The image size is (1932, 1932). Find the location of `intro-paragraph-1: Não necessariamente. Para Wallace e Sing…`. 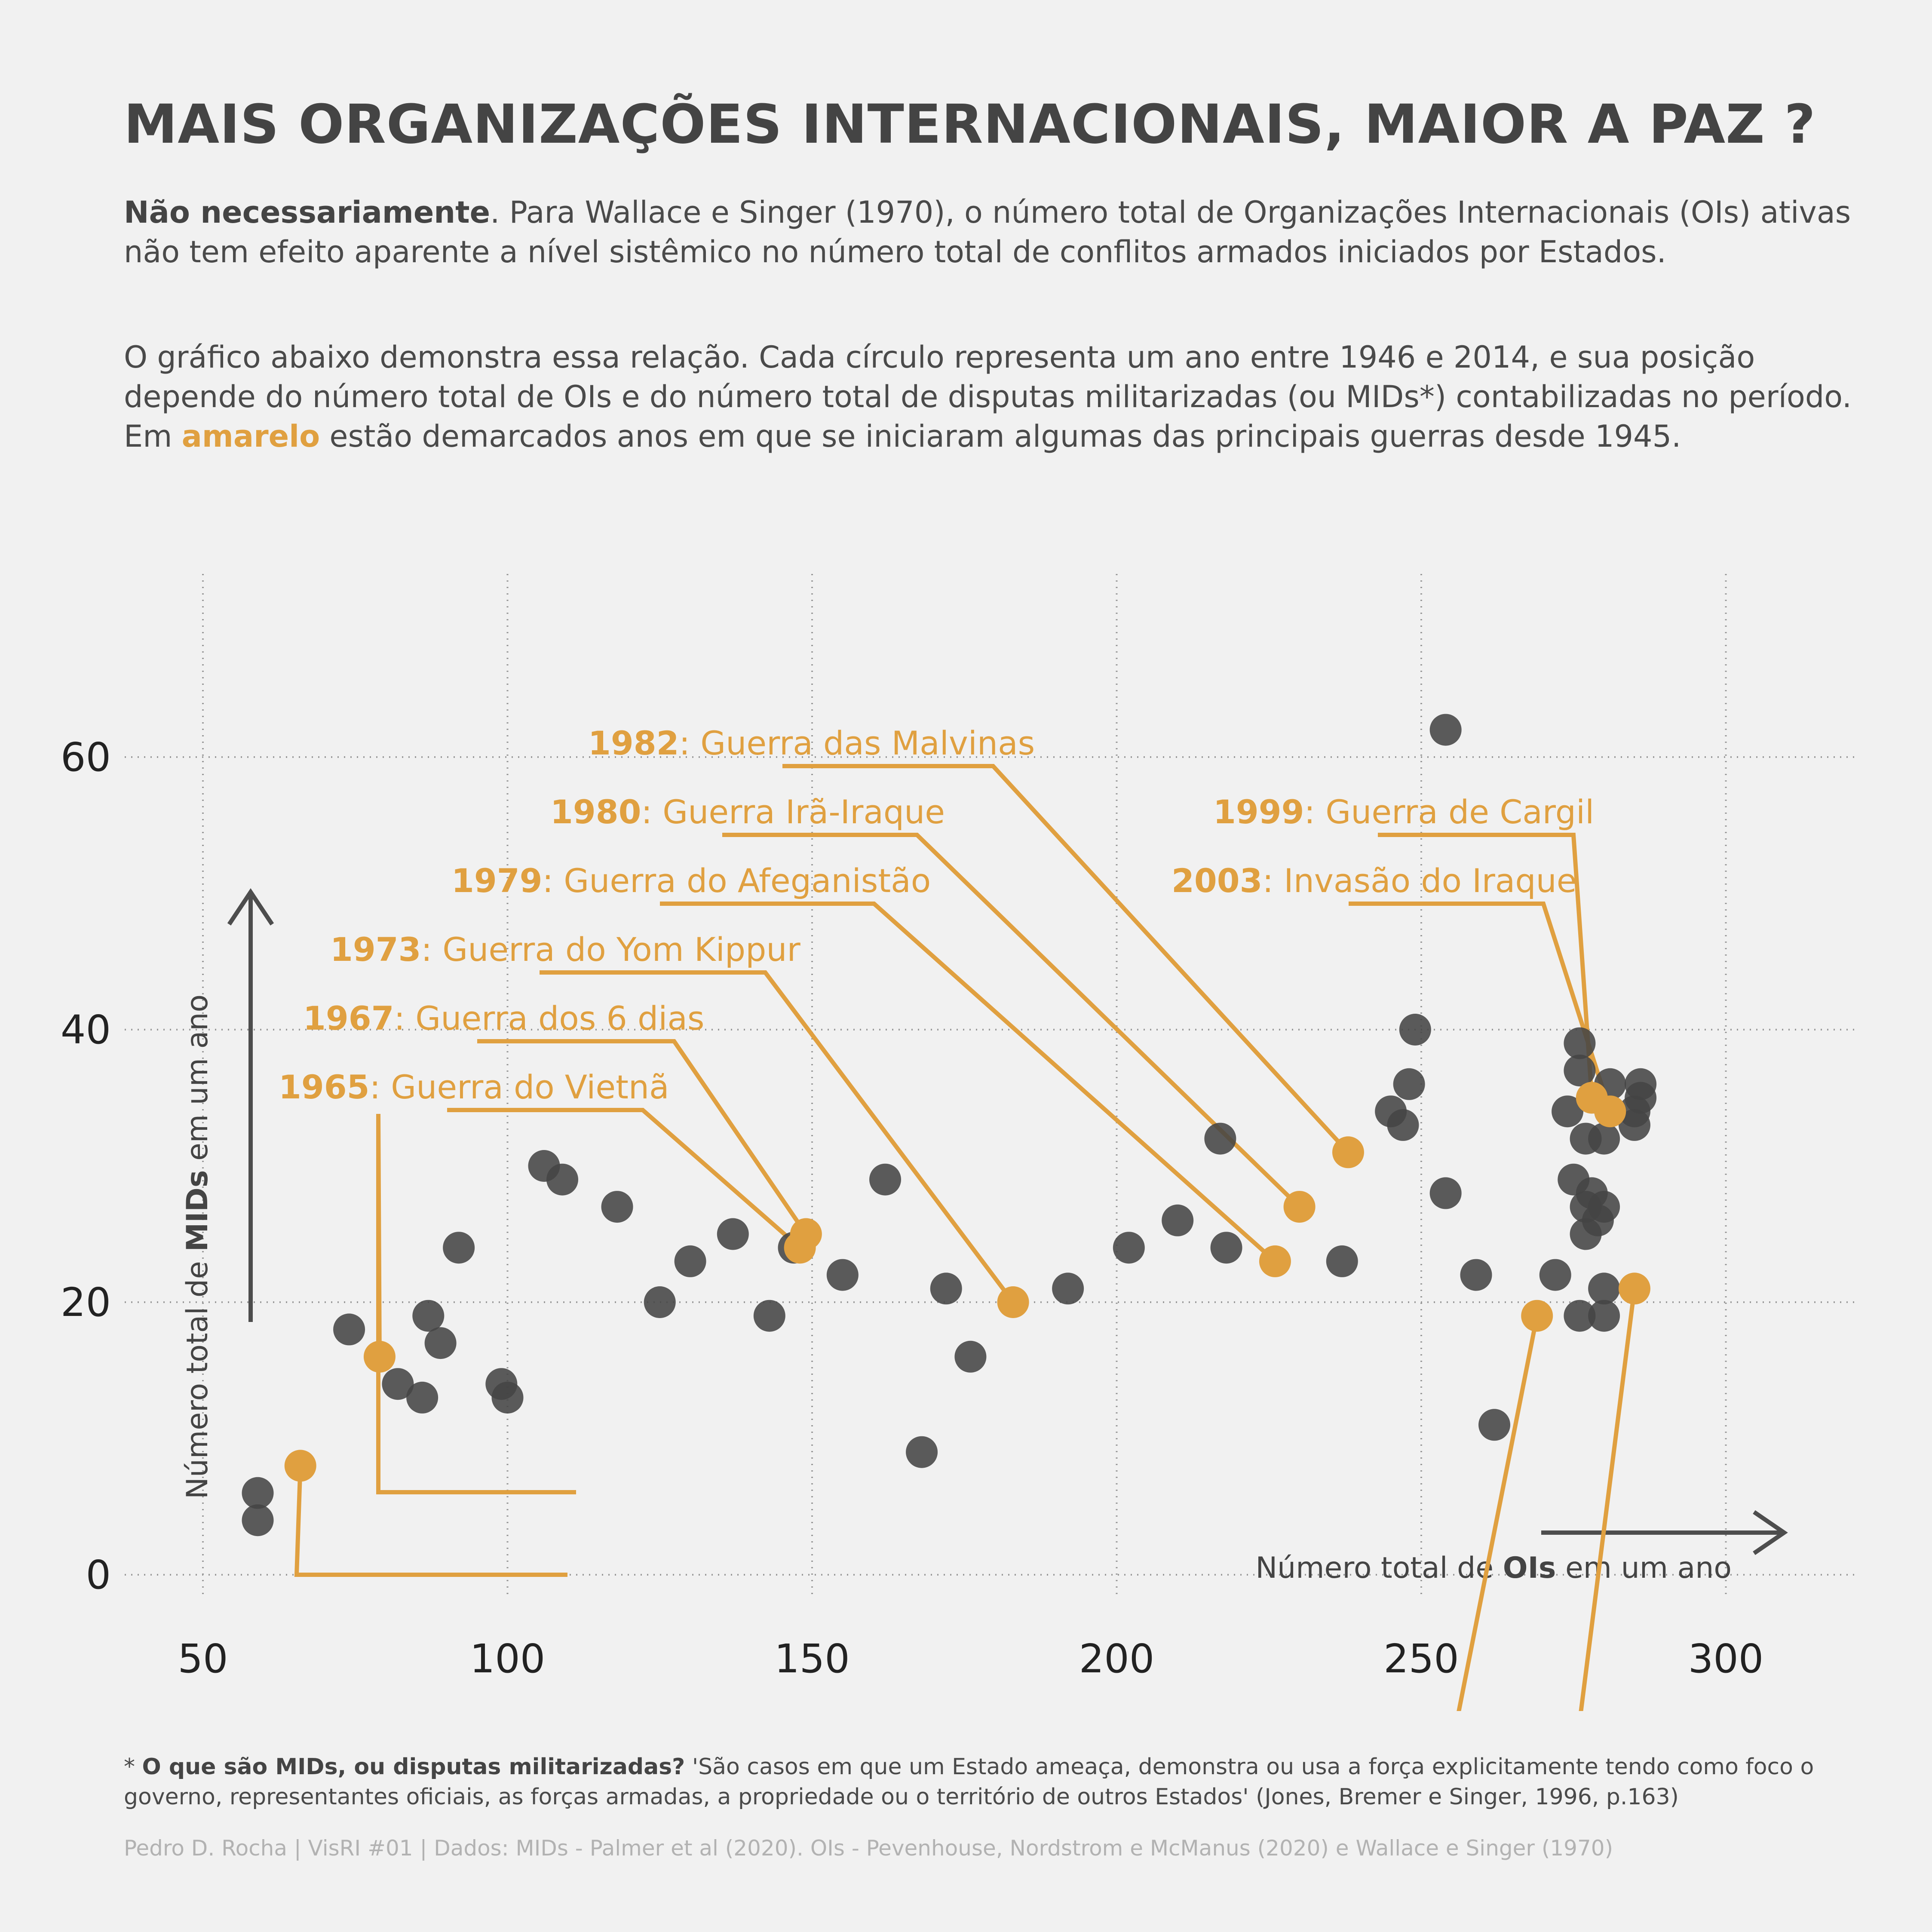

intro-paragraph-1: Não necessariamente. Para Wallace e Sing… is located at coordinates (988, 232).